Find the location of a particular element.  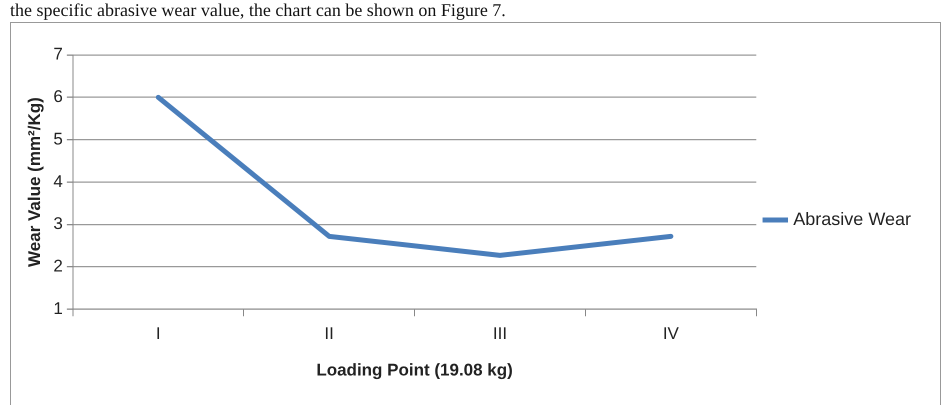

y-tick-label: 5 is located at coordinates (58, 138).